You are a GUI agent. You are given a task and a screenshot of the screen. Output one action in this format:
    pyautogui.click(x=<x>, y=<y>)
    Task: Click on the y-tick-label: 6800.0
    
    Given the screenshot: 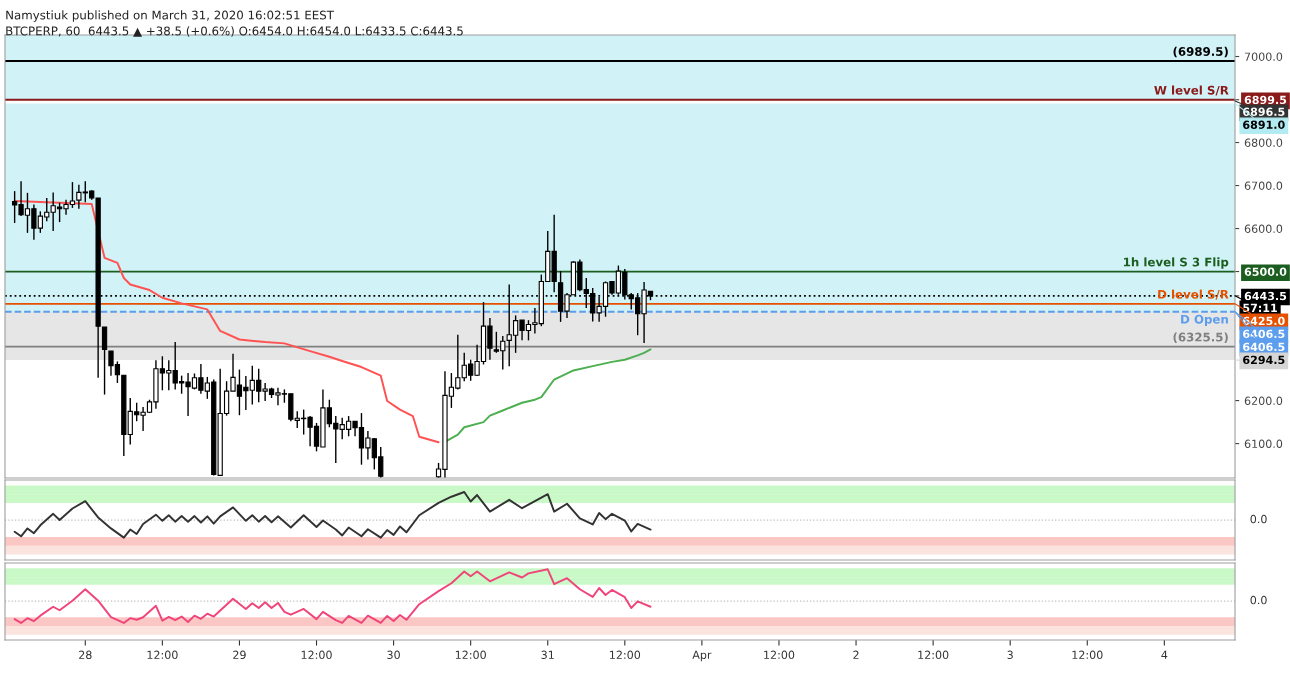 What is the action you would take?
    pyautogui.click(x=1263, y=142)
    